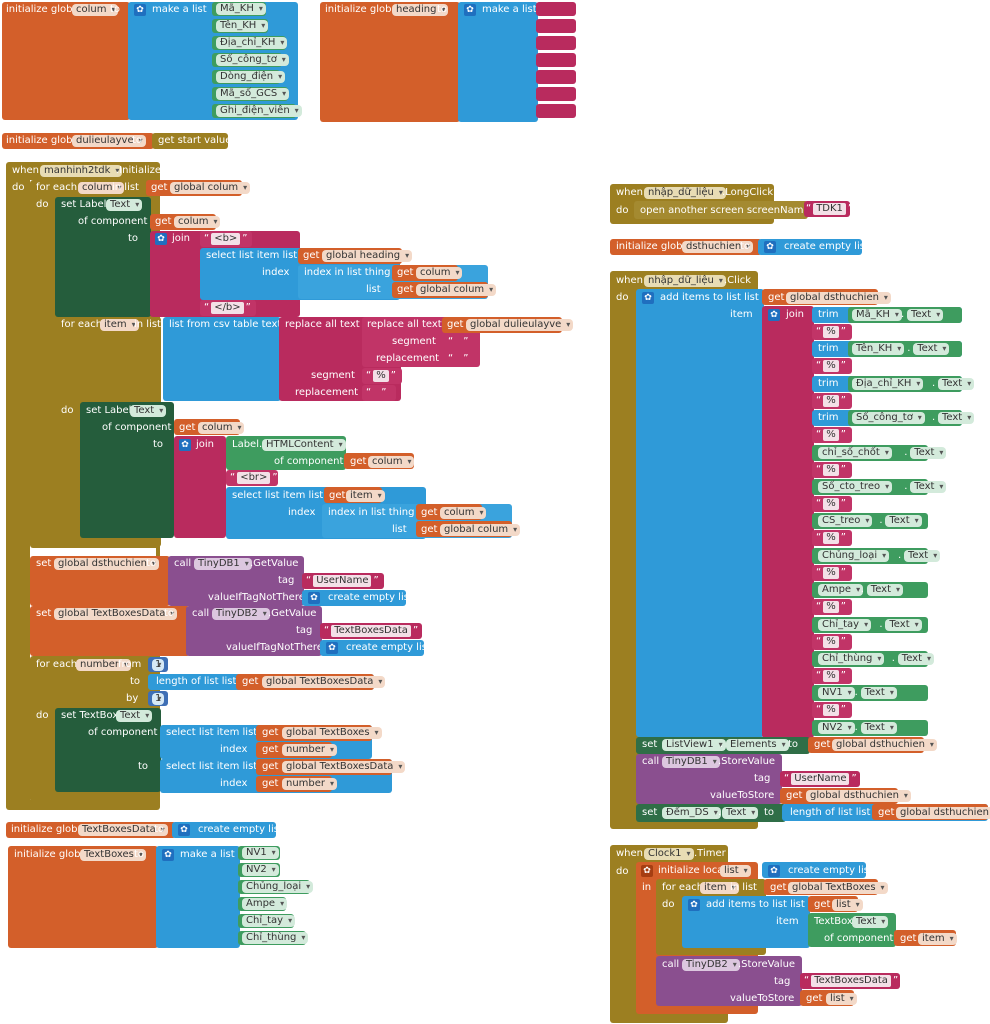 This screenshot has height=1024, width=990. Describe the element at coordinates (275, 938) in the screenshot. I see `tb-item-5-label: Chỉ_thùng` at that location.